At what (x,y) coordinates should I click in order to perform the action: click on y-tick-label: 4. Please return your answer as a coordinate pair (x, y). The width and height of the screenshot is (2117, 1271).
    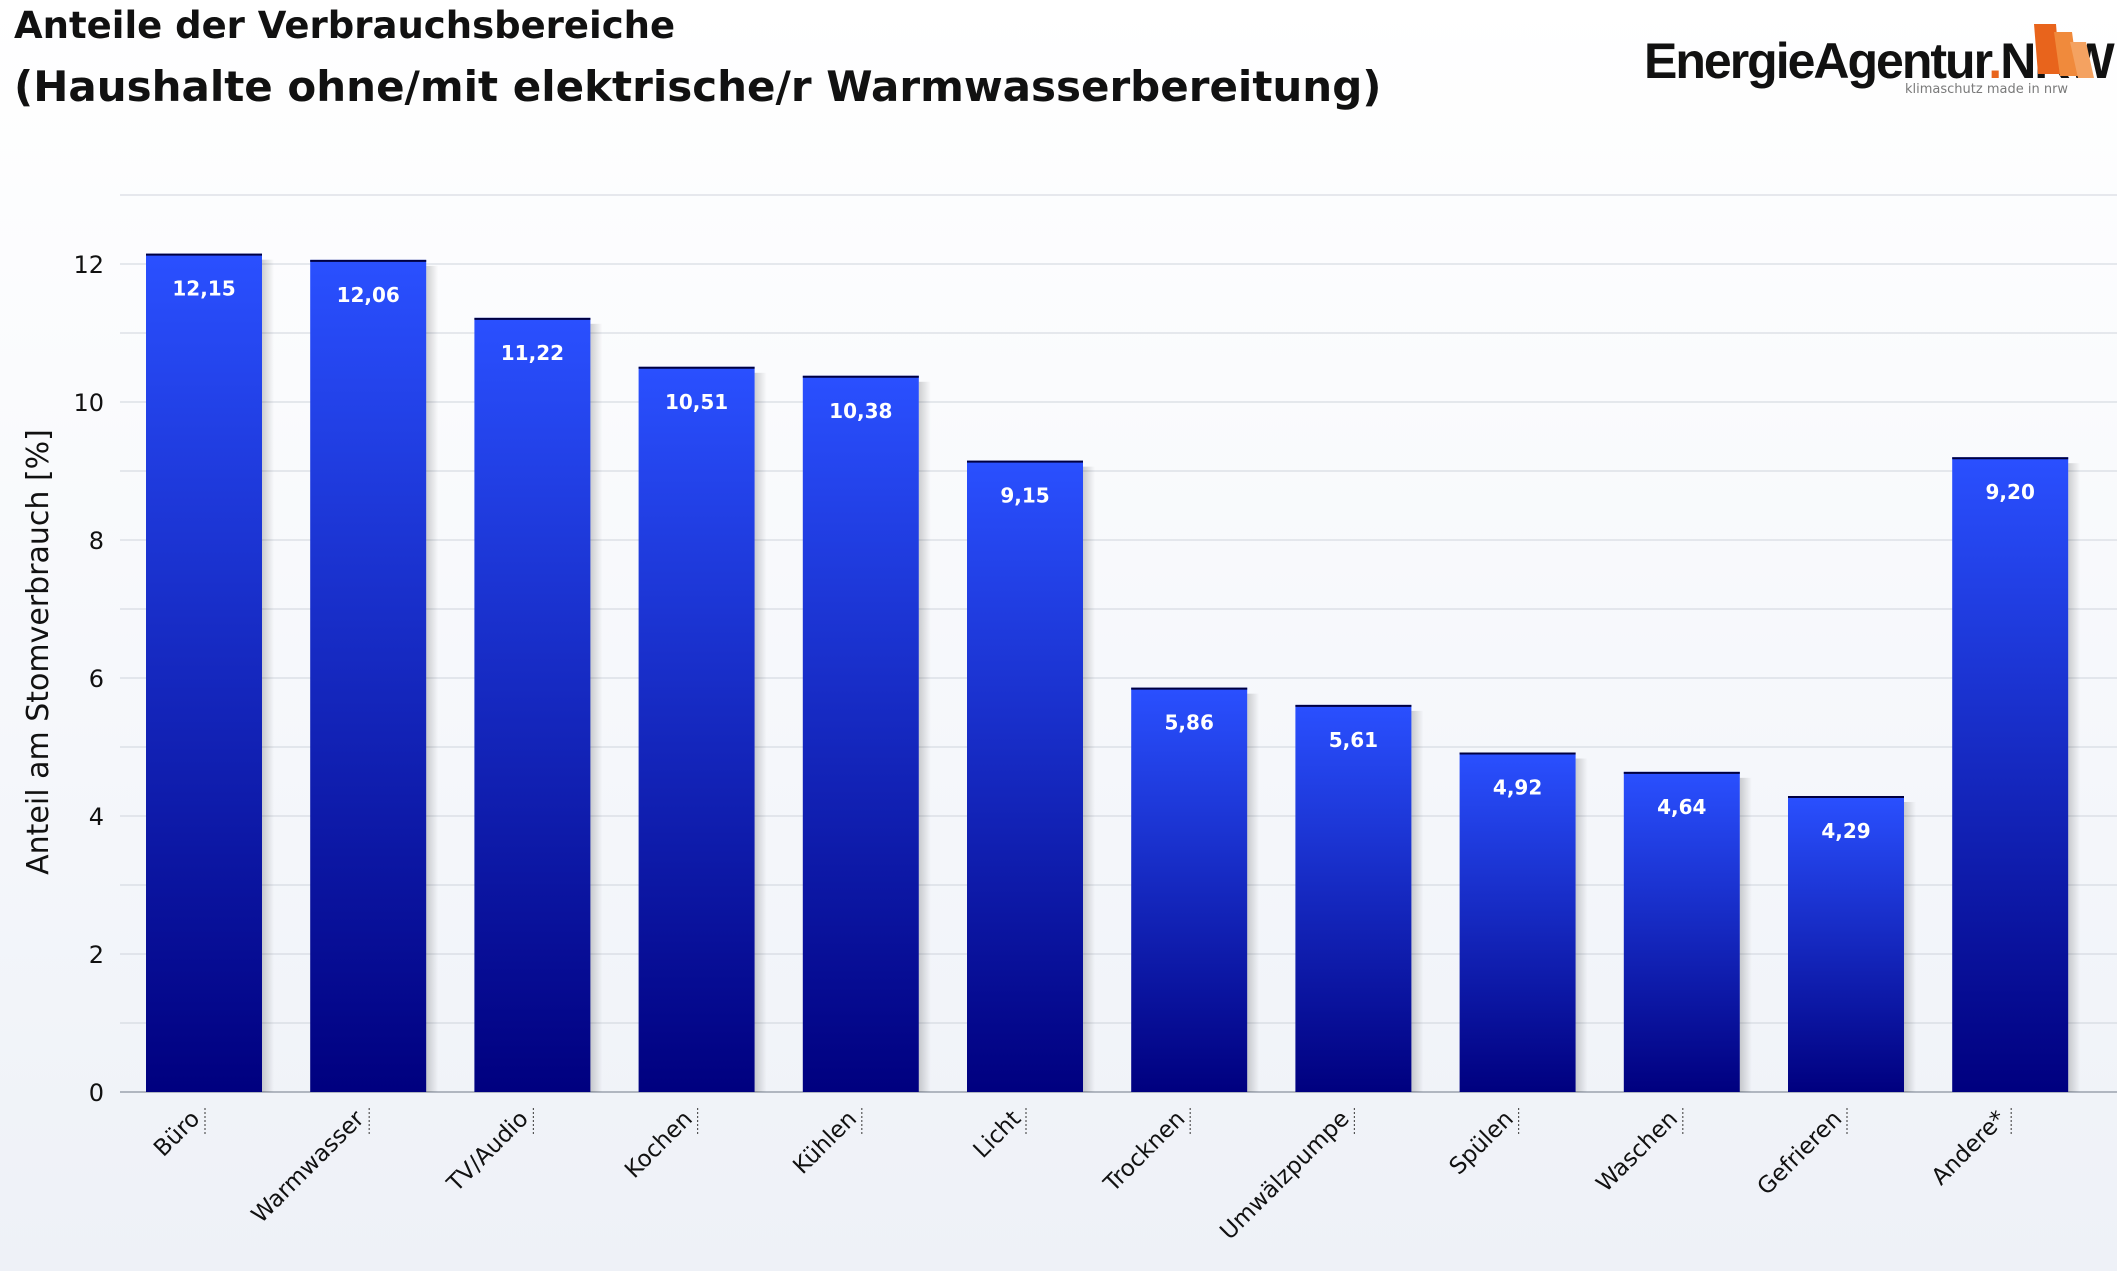
    Looking at the image, I should click on (96, 817).